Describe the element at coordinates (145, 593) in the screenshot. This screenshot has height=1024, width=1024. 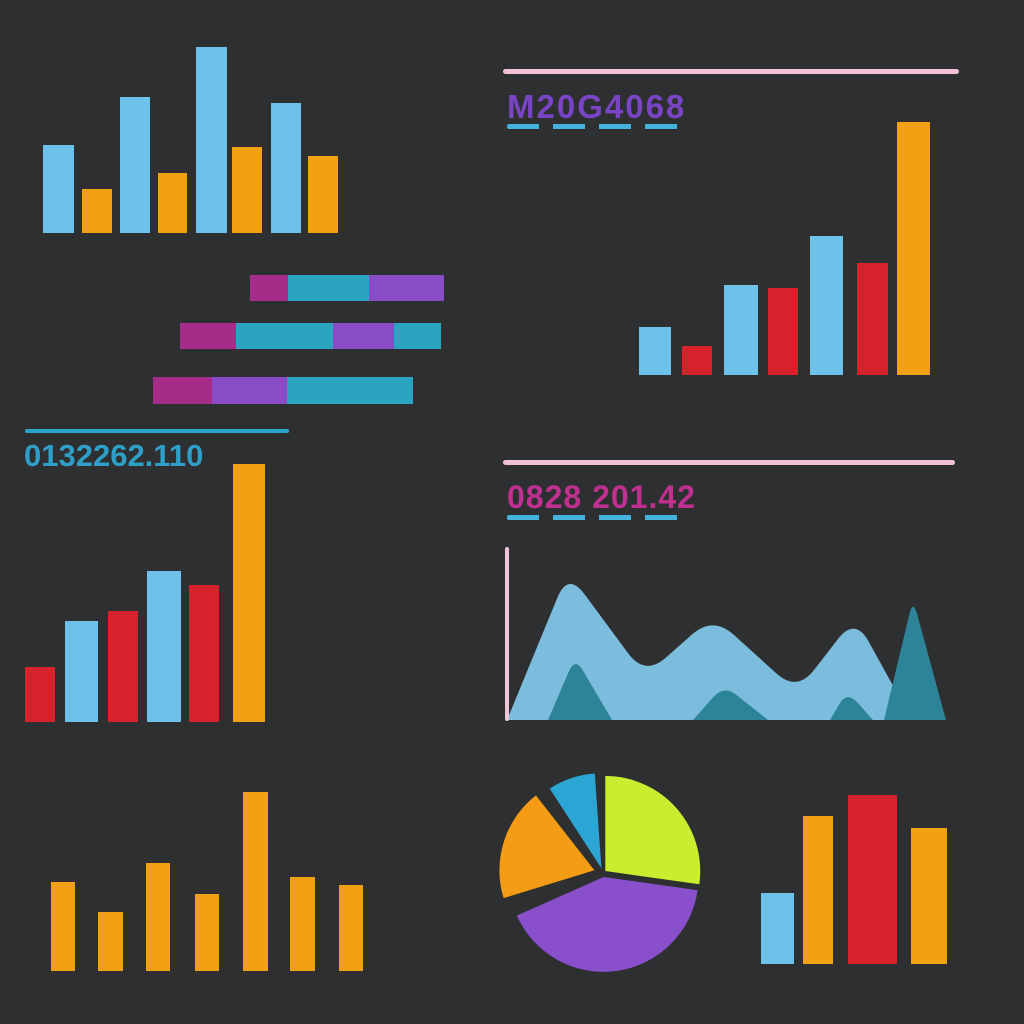
I see `mid-left-bars` at that location.